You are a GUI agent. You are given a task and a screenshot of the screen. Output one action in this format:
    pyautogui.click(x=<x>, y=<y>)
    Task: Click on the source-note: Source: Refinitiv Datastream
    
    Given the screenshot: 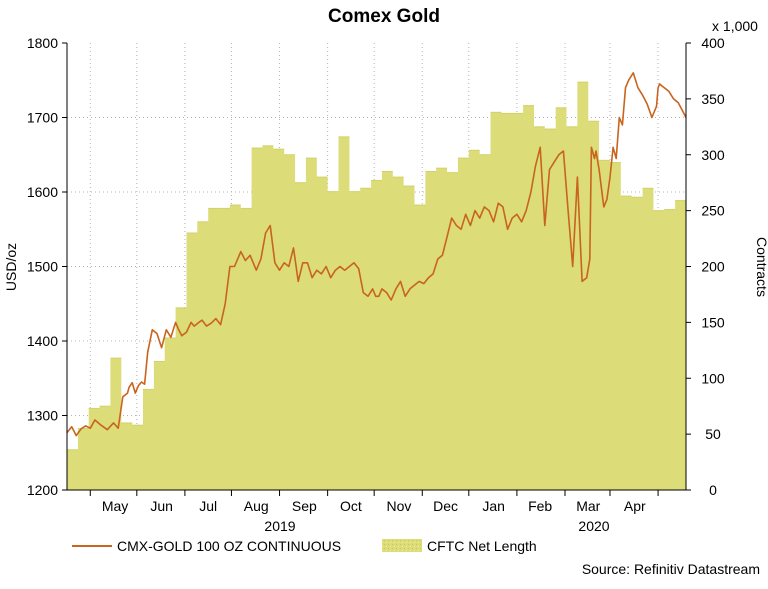 What is the action you would take?
    pyautogui.click(x=671, y=569)
    